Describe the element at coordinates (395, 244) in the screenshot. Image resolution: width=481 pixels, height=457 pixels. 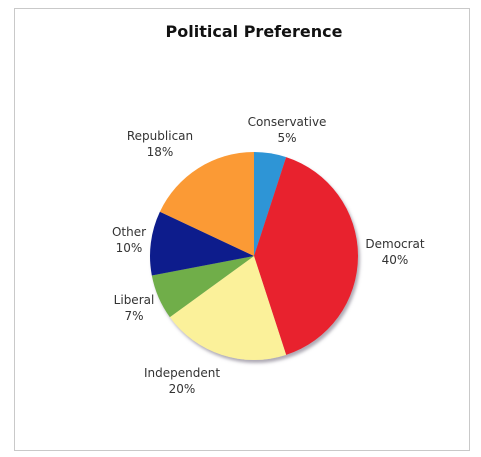
I see `slice-label-name: Democrat` at that location.